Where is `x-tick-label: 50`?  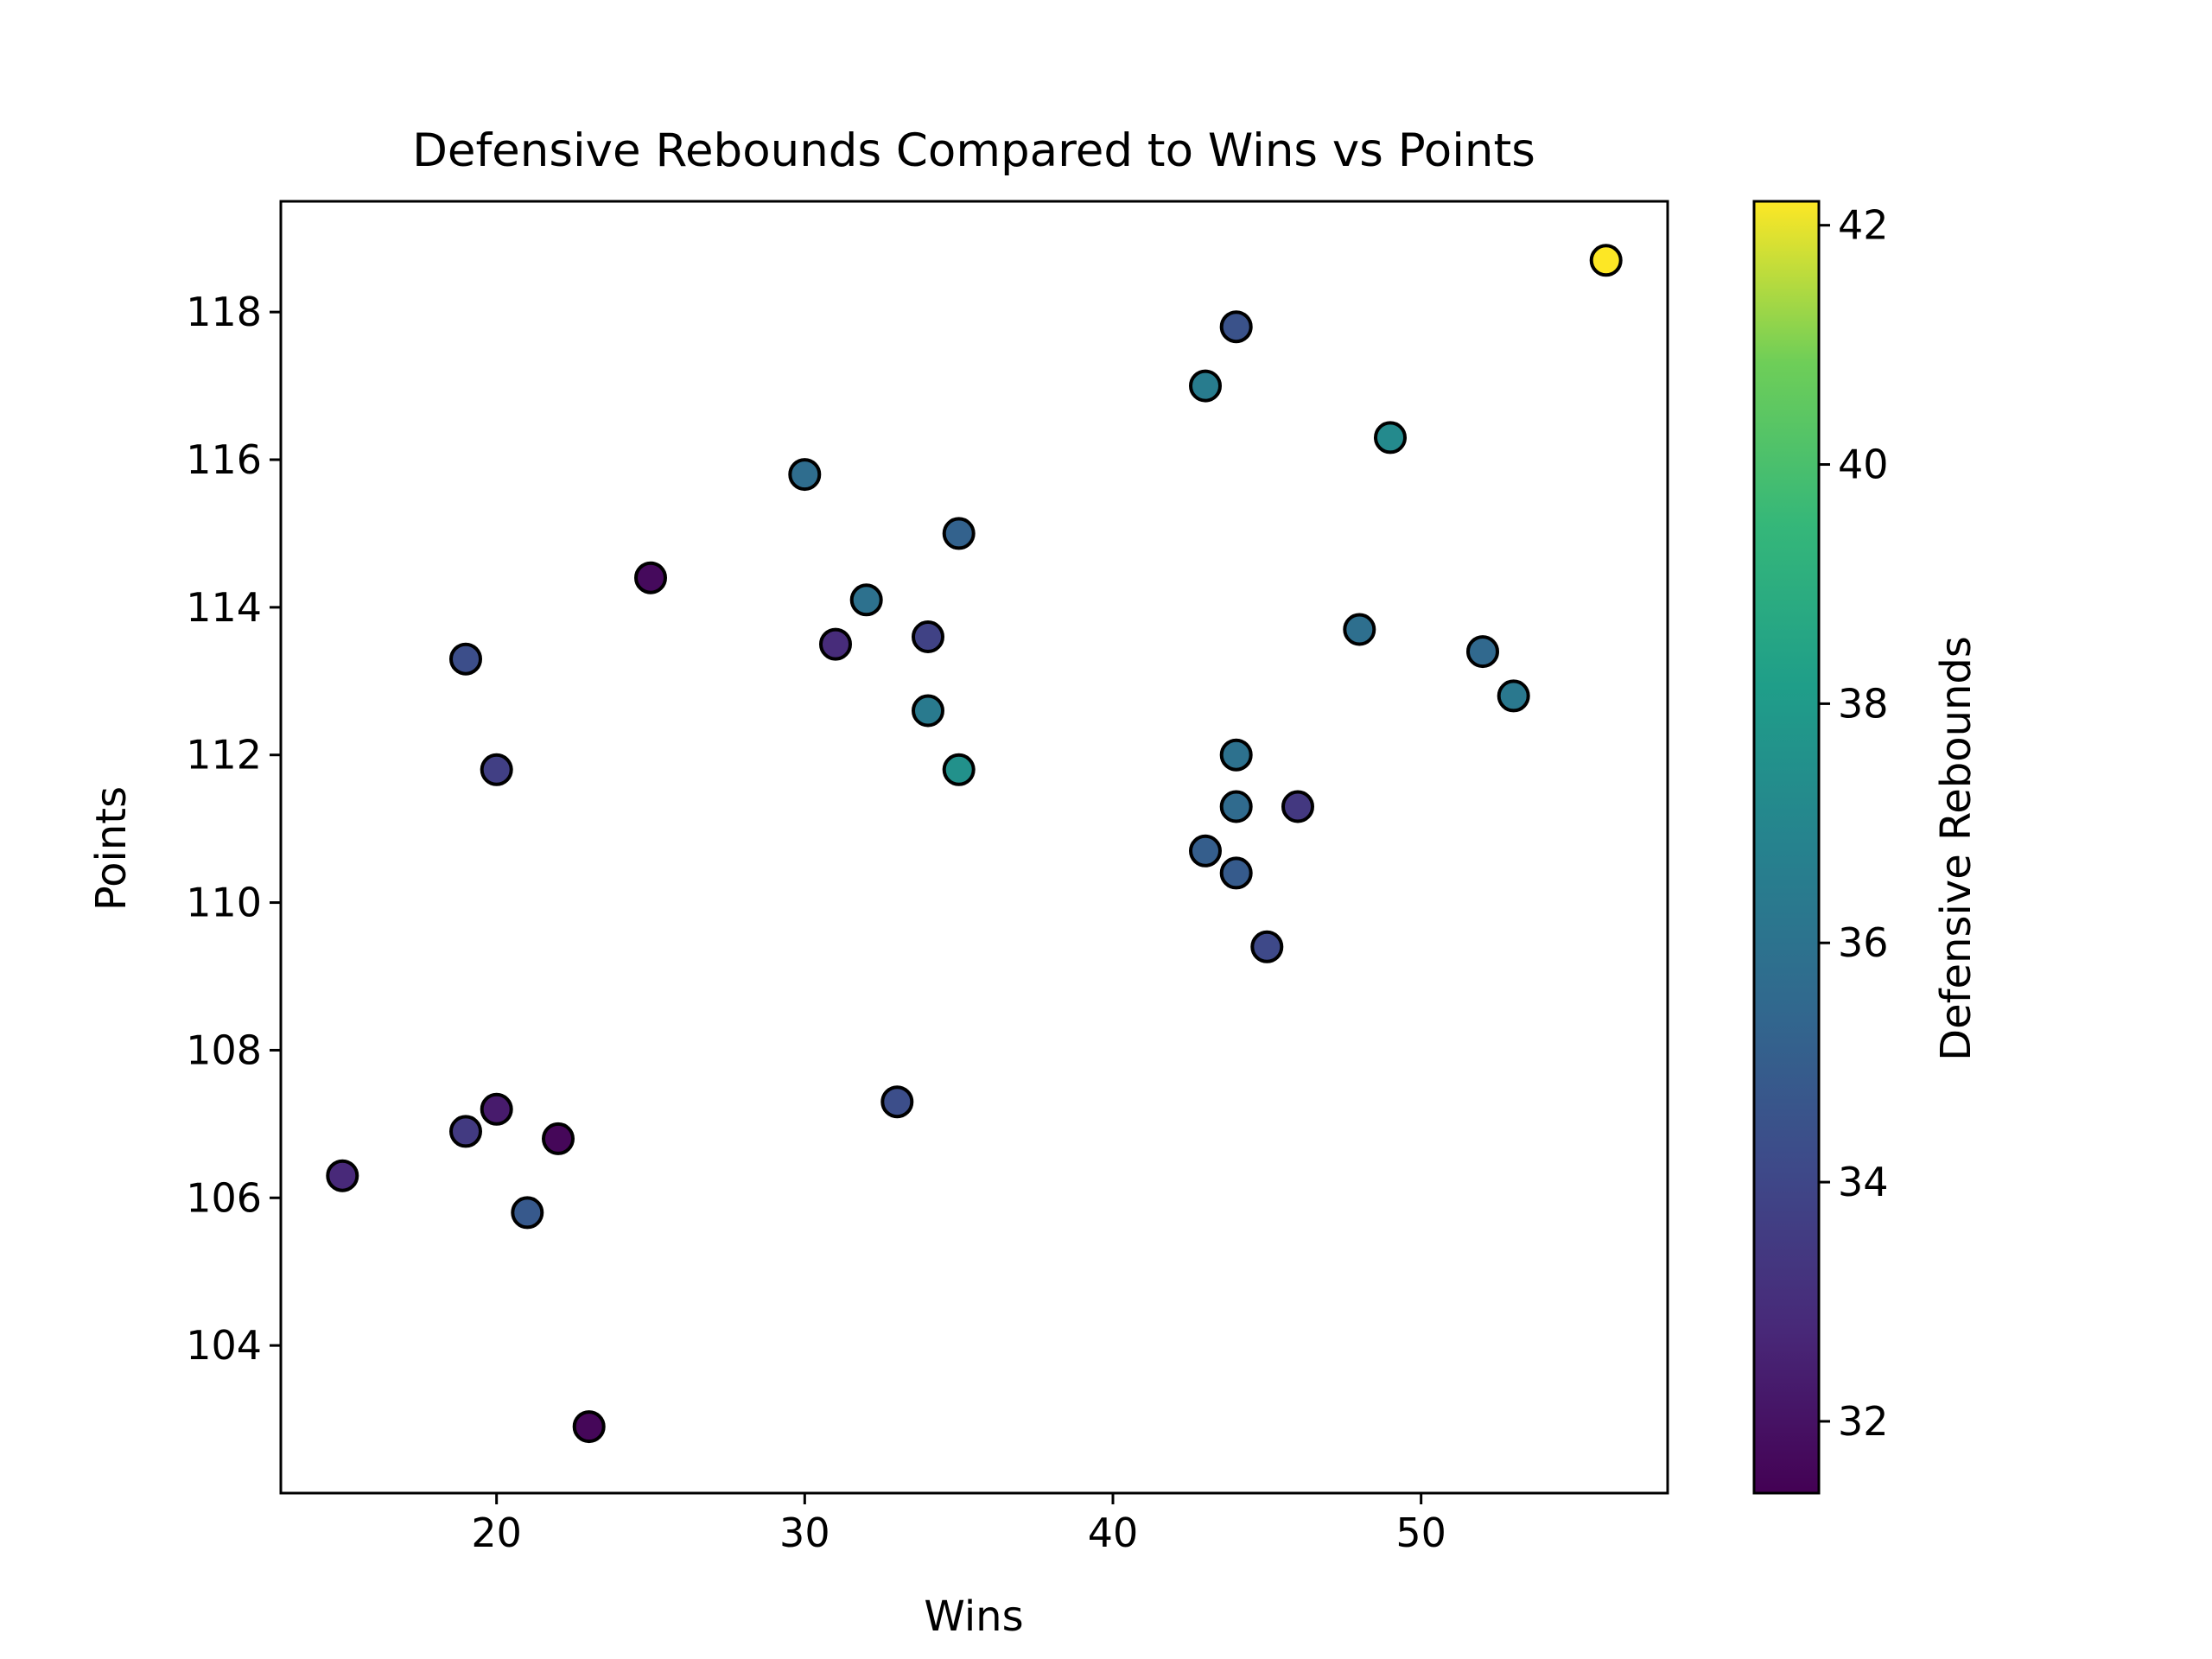 x-tick-label: 50 is located at coordinates (1420, 1533).